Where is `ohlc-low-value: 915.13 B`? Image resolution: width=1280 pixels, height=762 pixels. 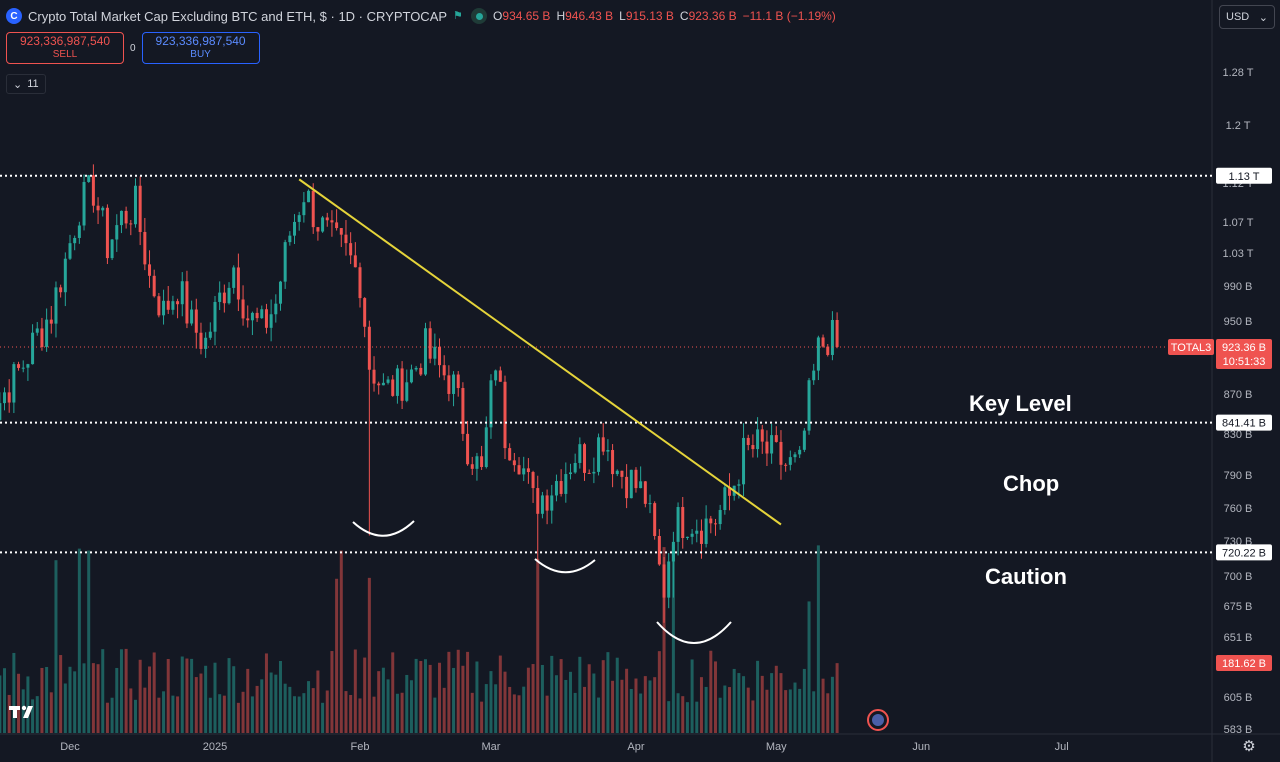 ohlc-low-value: 915.13 B is located at coordinates (649, 16).